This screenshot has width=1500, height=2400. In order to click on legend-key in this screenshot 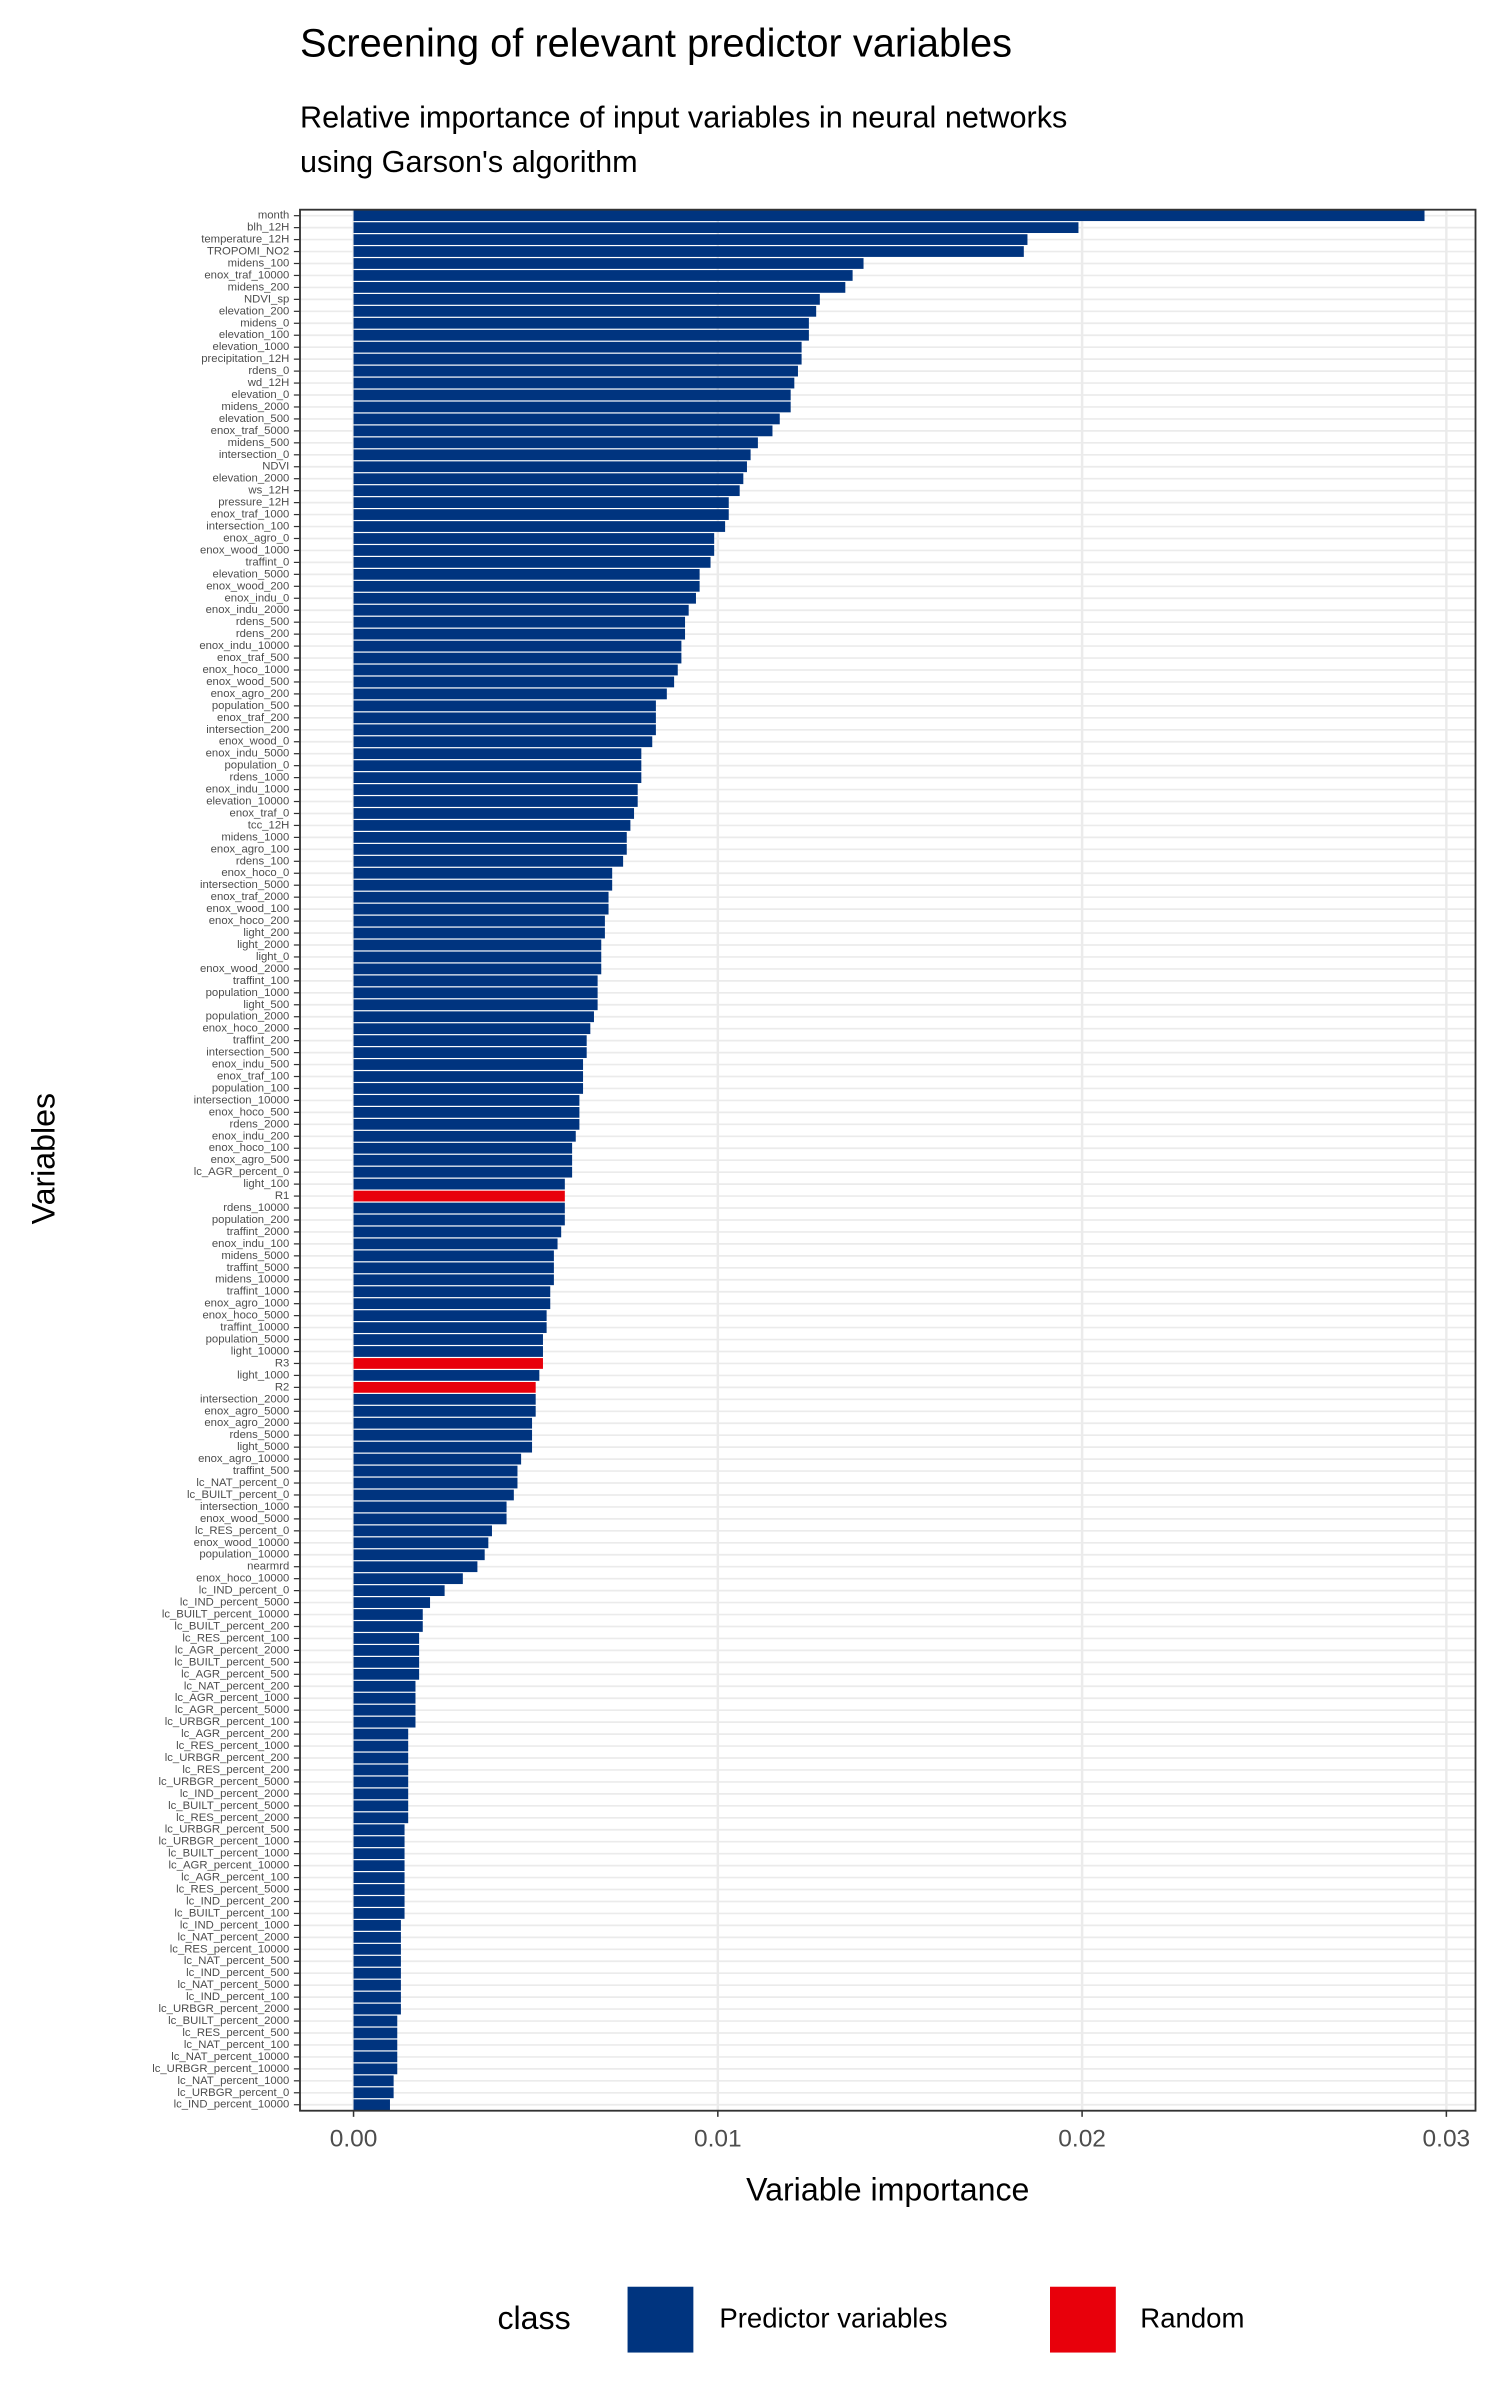, I will do `click(1083, 2319)`.